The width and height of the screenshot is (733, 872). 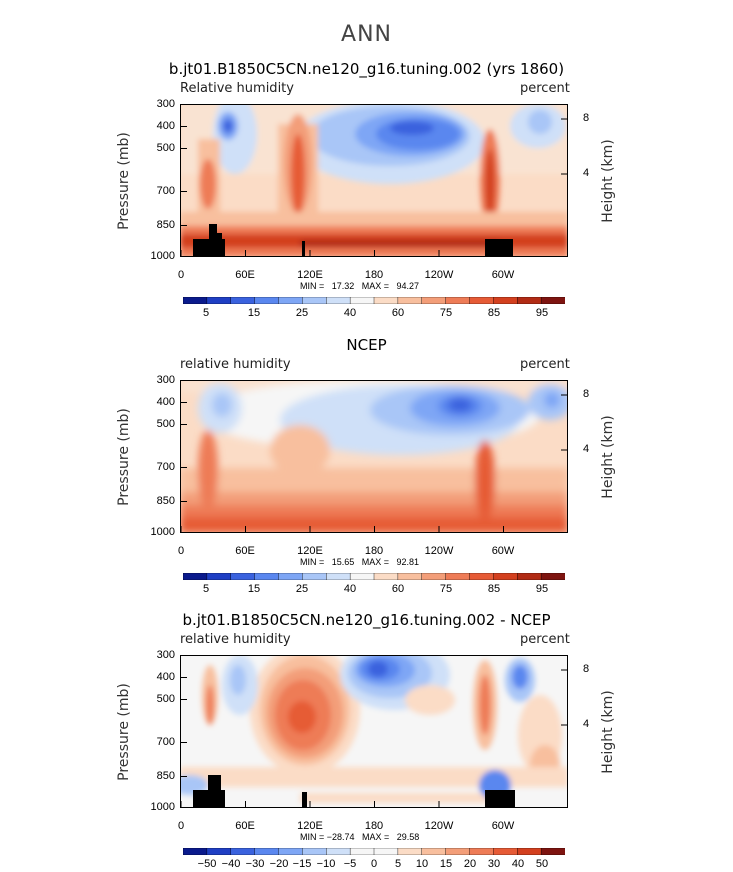 I want to click on panel-1-pressure-tick-700: 700, so click(x=165, y=191).